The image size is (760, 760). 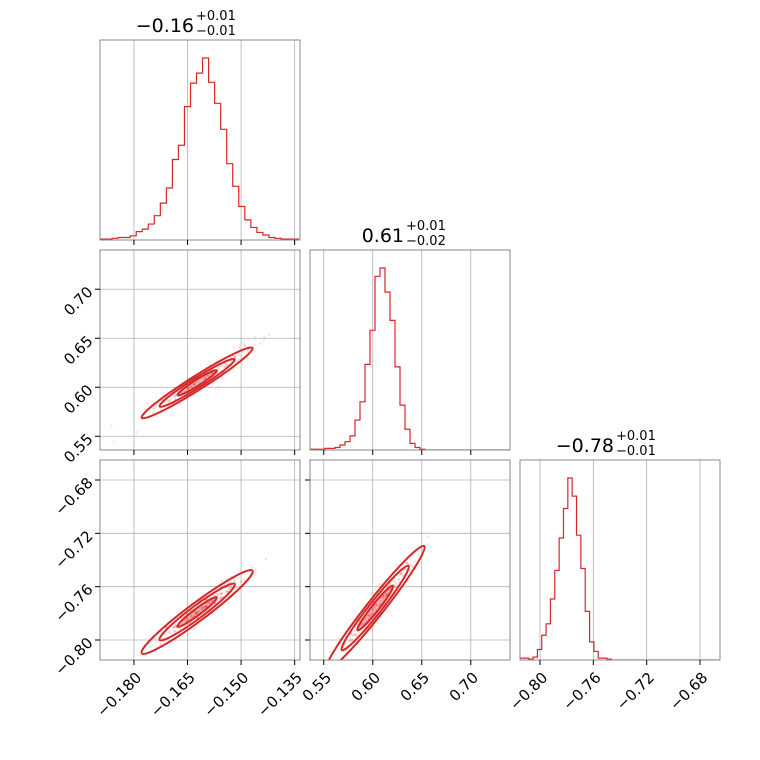 What do you see at coordinates (426, 241) in the screenshot?
I see `title-minus-p1: −0.02` at bounding box center [426, 241].